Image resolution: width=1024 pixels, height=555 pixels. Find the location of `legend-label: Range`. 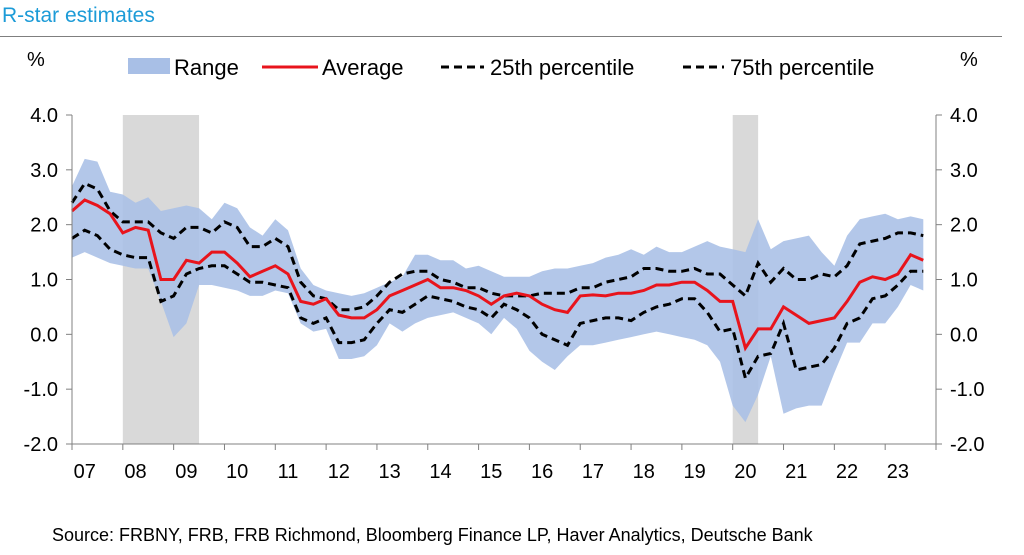

legend-label: Range is located at coordinates (206, 67).